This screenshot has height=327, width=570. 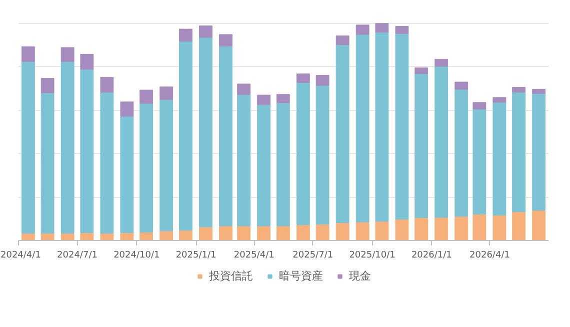 What do you see at coordinates (372, 255) in the screenshot?
I see `x-tick-label: 2025/10/1` at bounding box center [372, 255].